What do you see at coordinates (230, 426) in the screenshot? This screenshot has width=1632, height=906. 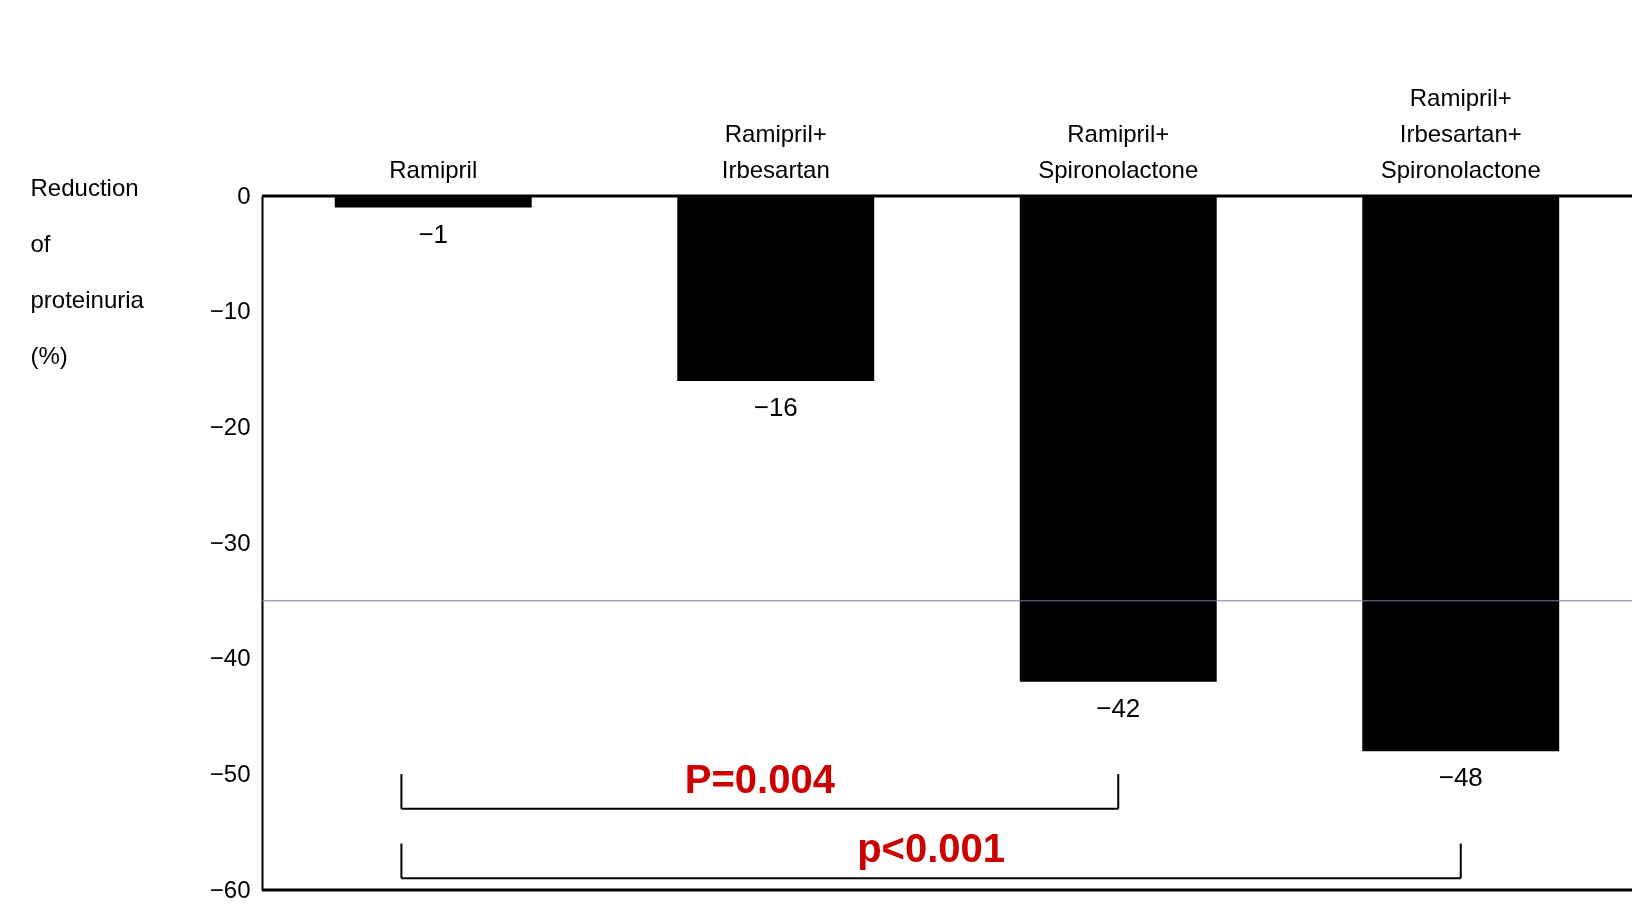 I see `y-tick-label: −20` at bounding box center [230, 426].